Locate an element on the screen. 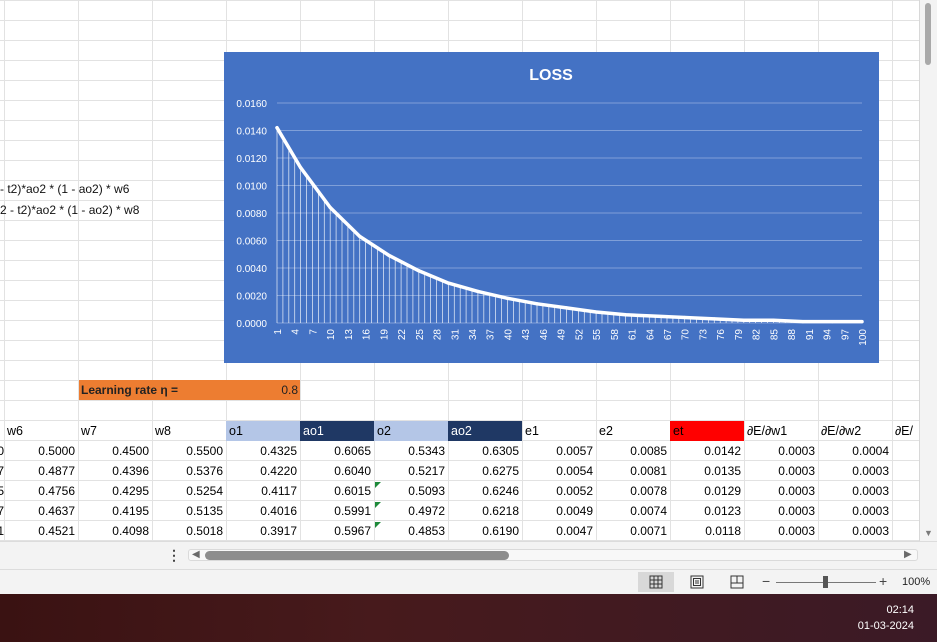  table-cell: 0.0049 is located at coordinates (574, 511).